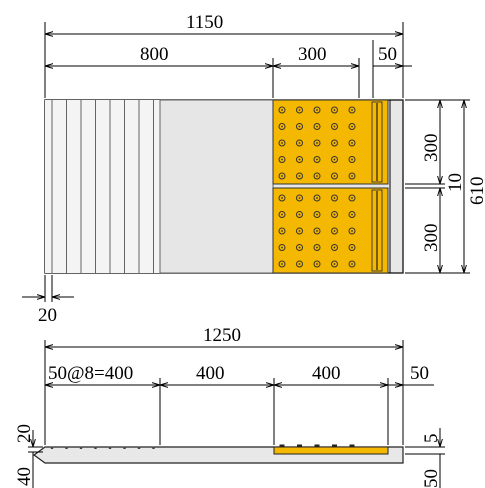 This screenshot has width=485, height=488. I want to click on dim-tile-width: 300, so click(312, 54).